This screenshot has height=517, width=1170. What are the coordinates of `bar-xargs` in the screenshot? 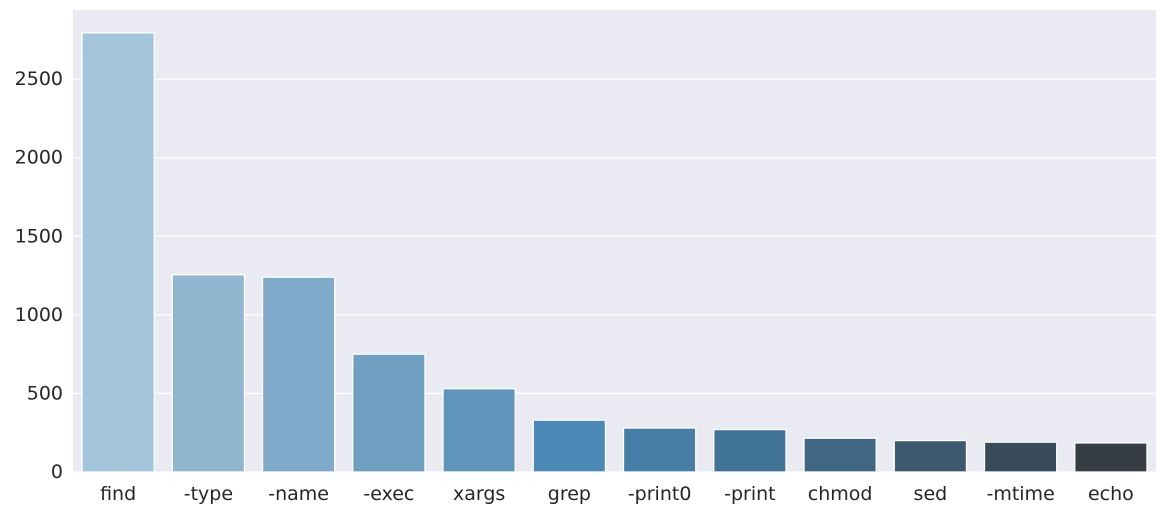 It's located at (479, 430).